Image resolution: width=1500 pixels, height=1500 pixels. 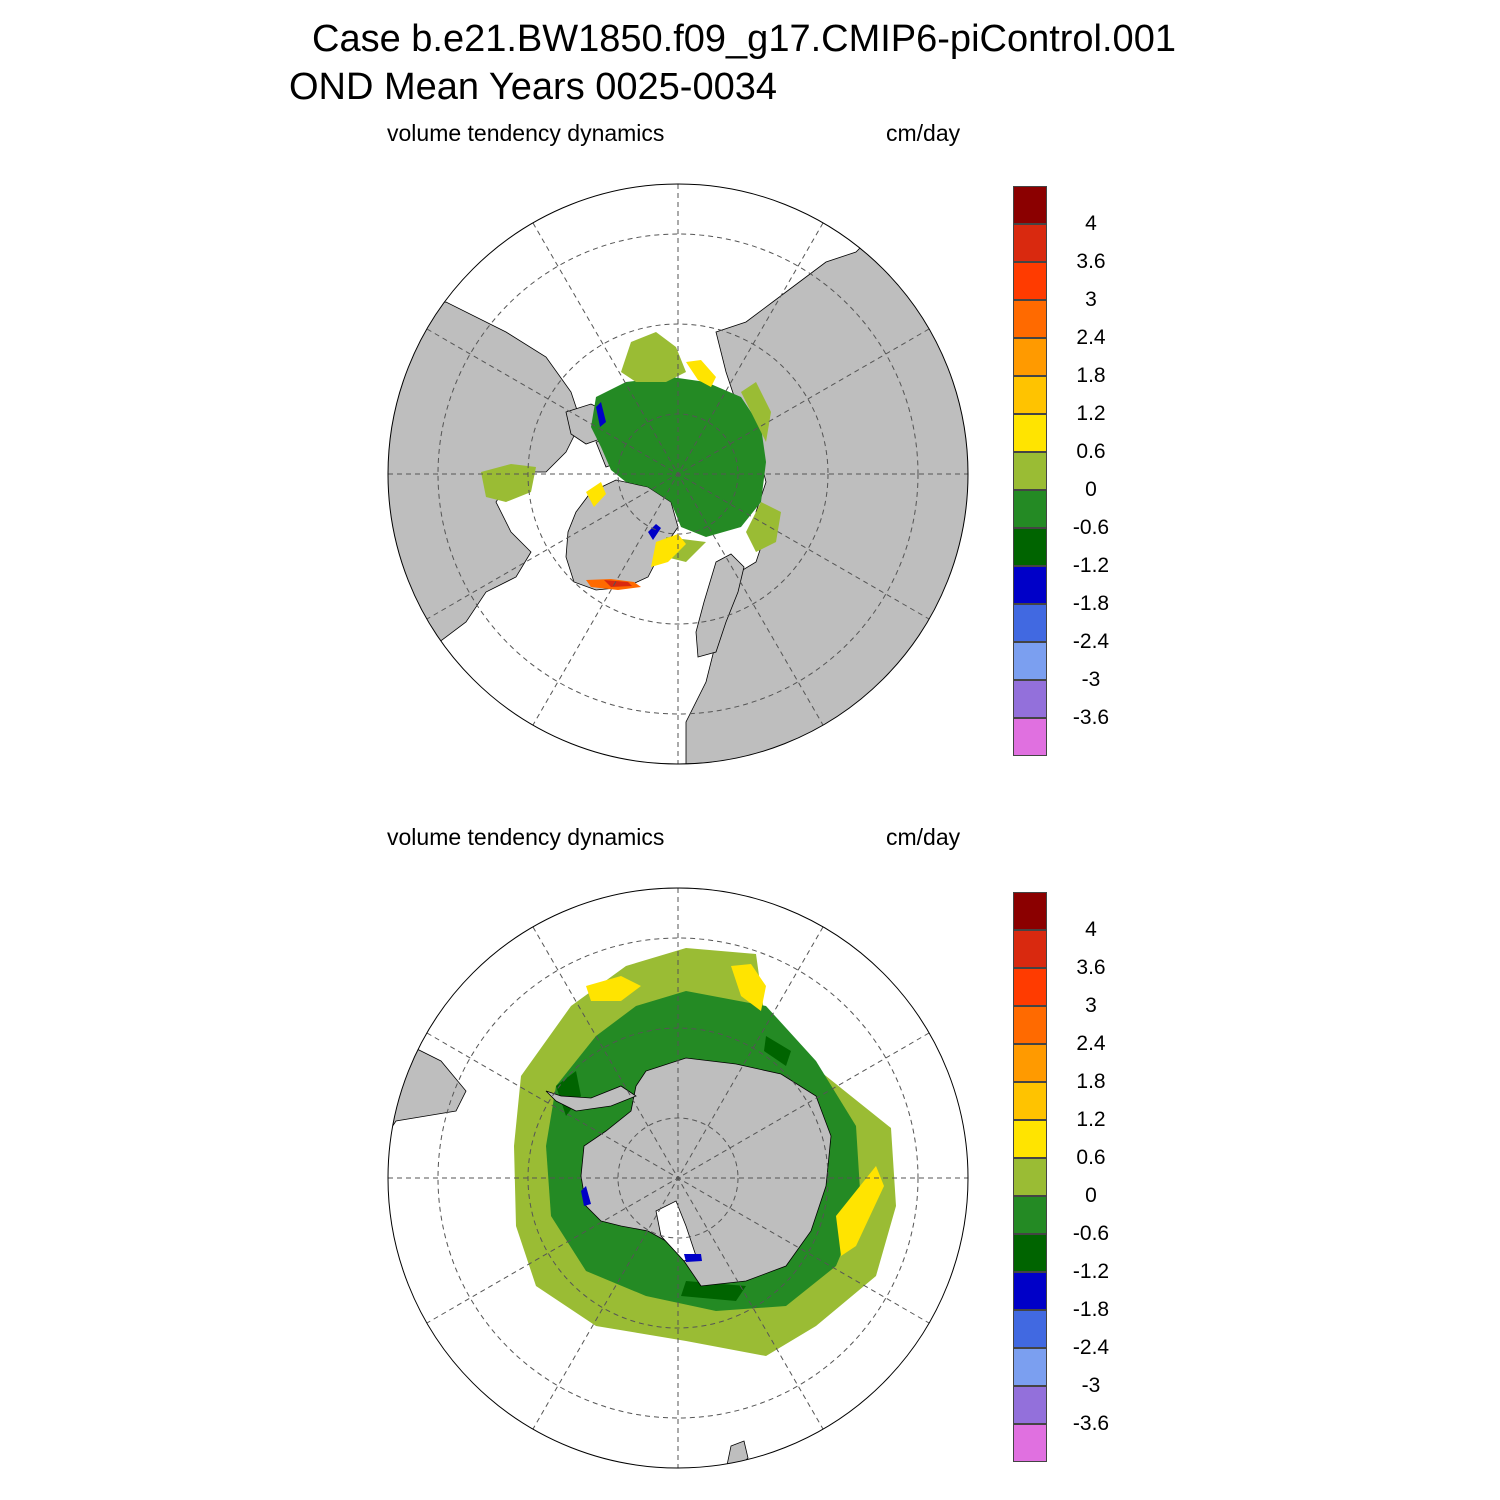 I want to click on north-ice-max-positive, so click(x=618, y=583).